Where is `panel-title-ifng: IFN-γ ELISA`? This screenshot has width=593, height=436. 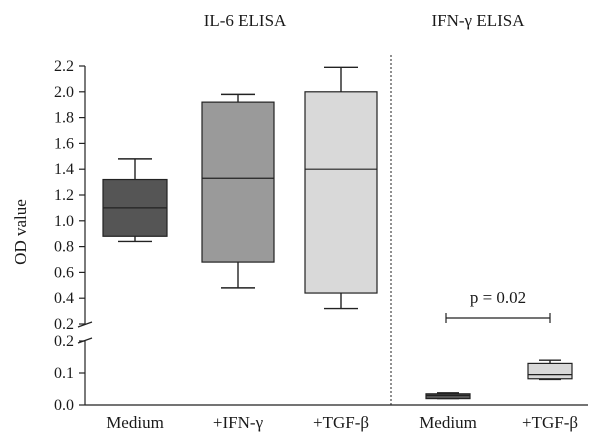 panel-title-ifng: IFN-γ ELISA is located at coordinates (479, 20).